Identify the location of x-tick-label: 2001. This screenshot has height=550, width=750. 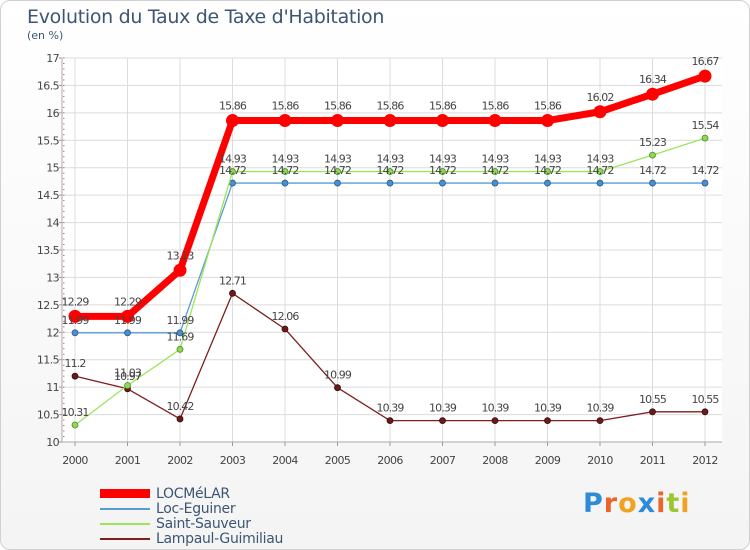
(128, 460).